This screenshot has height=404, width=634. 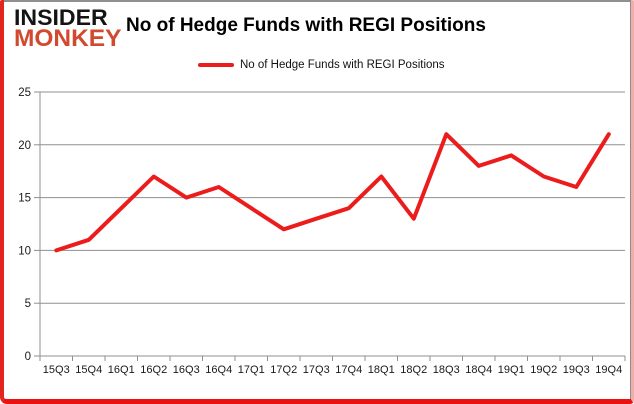 What do you see at coordinates (511, 370) in the screenshot?
I see `x-tick-label: 19Q1` at bounding box center [511, 370].